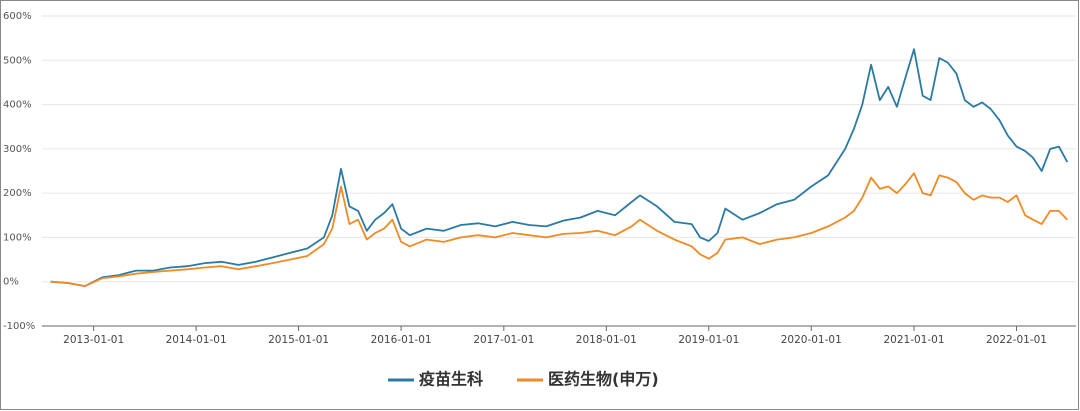 Image resolution: width=1080 pixels, height=411 pixels. Describe the element at coordinates (606, 340) in the screenshot. I see `x-tick-label: 2018-01-01` at that location.